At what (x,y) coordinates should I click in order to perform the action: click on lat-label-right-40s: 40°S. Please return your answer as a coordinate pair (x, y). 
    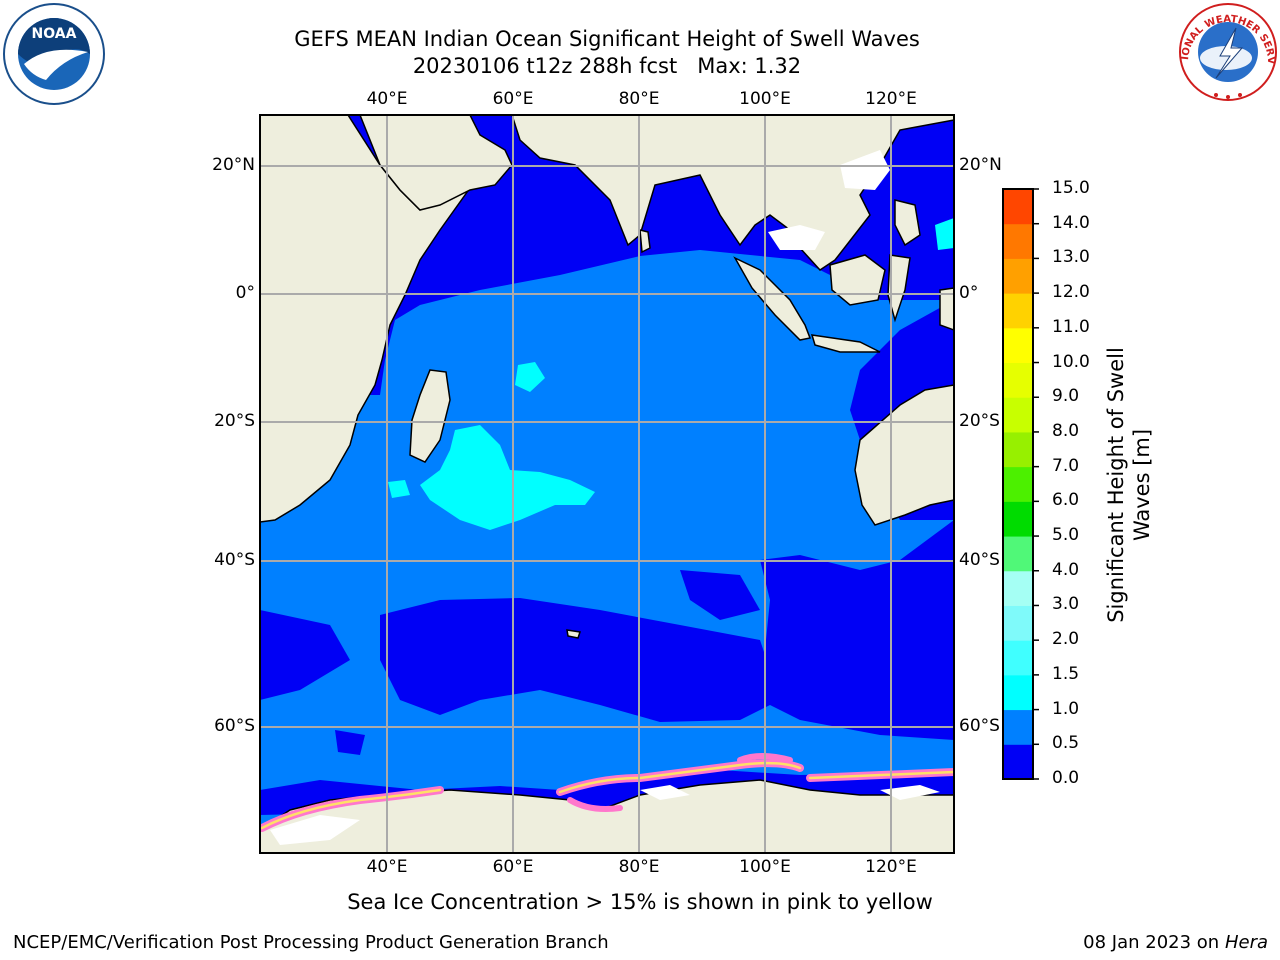
    Looking at the image, I should click on (979, 560).